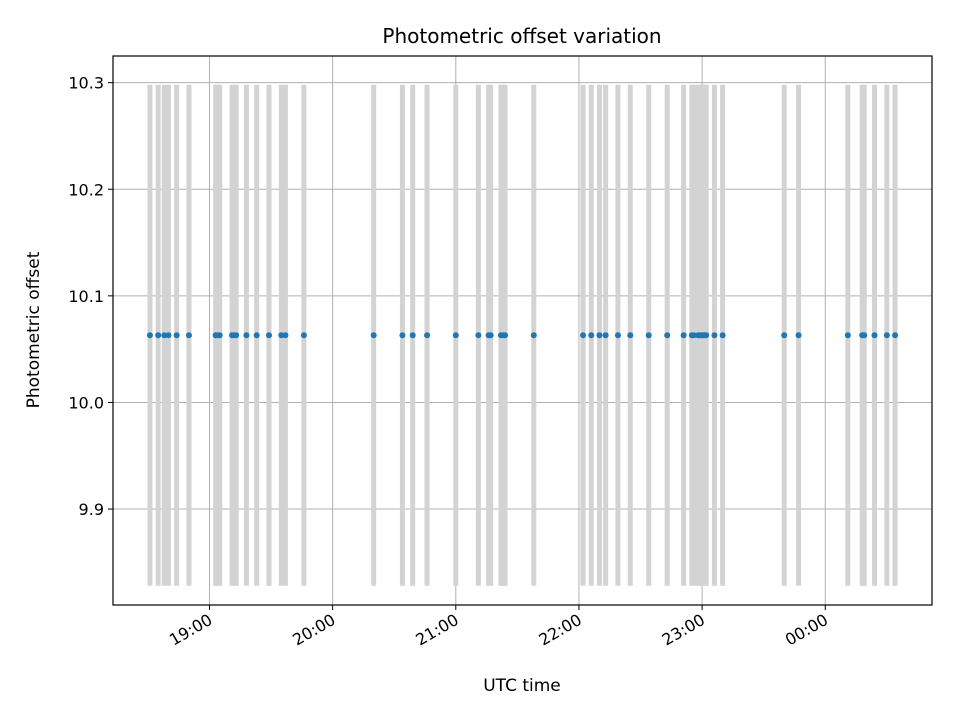 The image size is (960, 720). I want to click on y-tick-label: 10.0, so click(86, 402).